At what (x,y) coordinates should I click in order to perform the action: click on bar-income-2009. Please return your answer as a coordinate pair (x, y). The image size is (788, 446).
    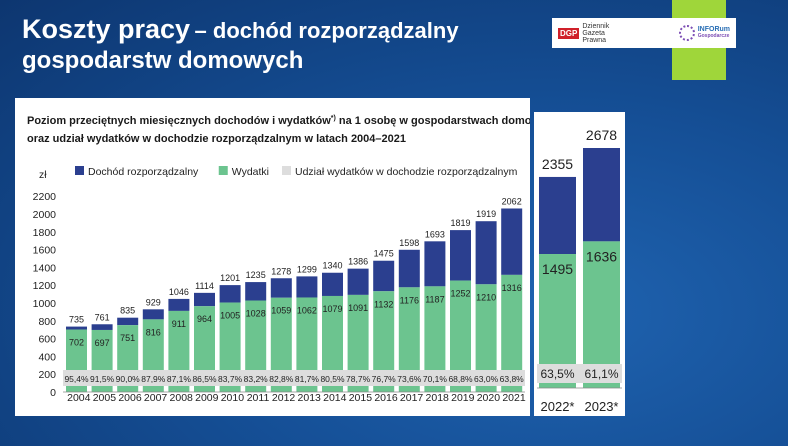
    Looking at the image, I should click on (204, 299).